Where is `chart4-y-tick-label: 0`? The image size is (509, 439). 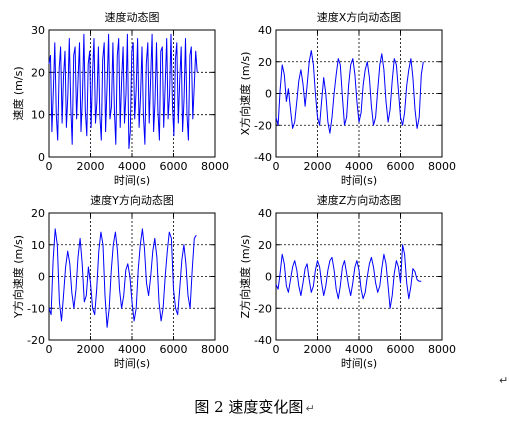
chart4-y-tick-label: 0 is located at coordinates (268, 277).